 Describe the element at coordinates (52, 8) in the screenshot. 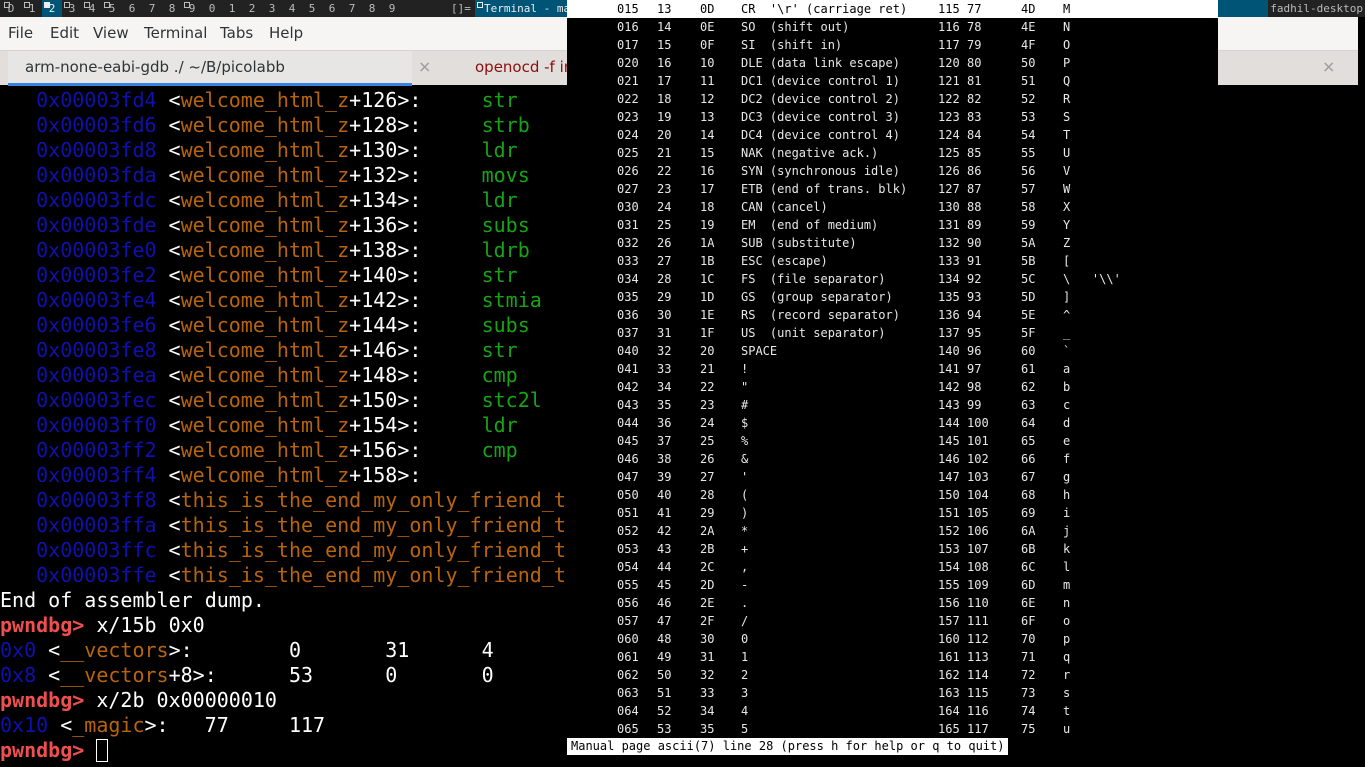

I see `tag-2: 2` at that location.